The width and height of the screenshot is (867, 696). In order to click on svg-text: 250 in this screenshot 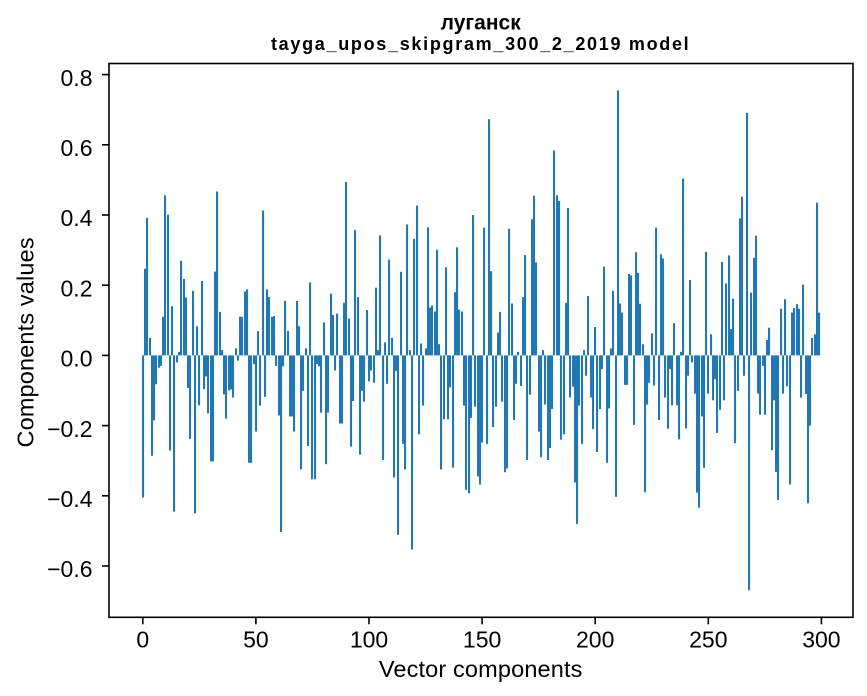, I will do `click(708, 640)`.